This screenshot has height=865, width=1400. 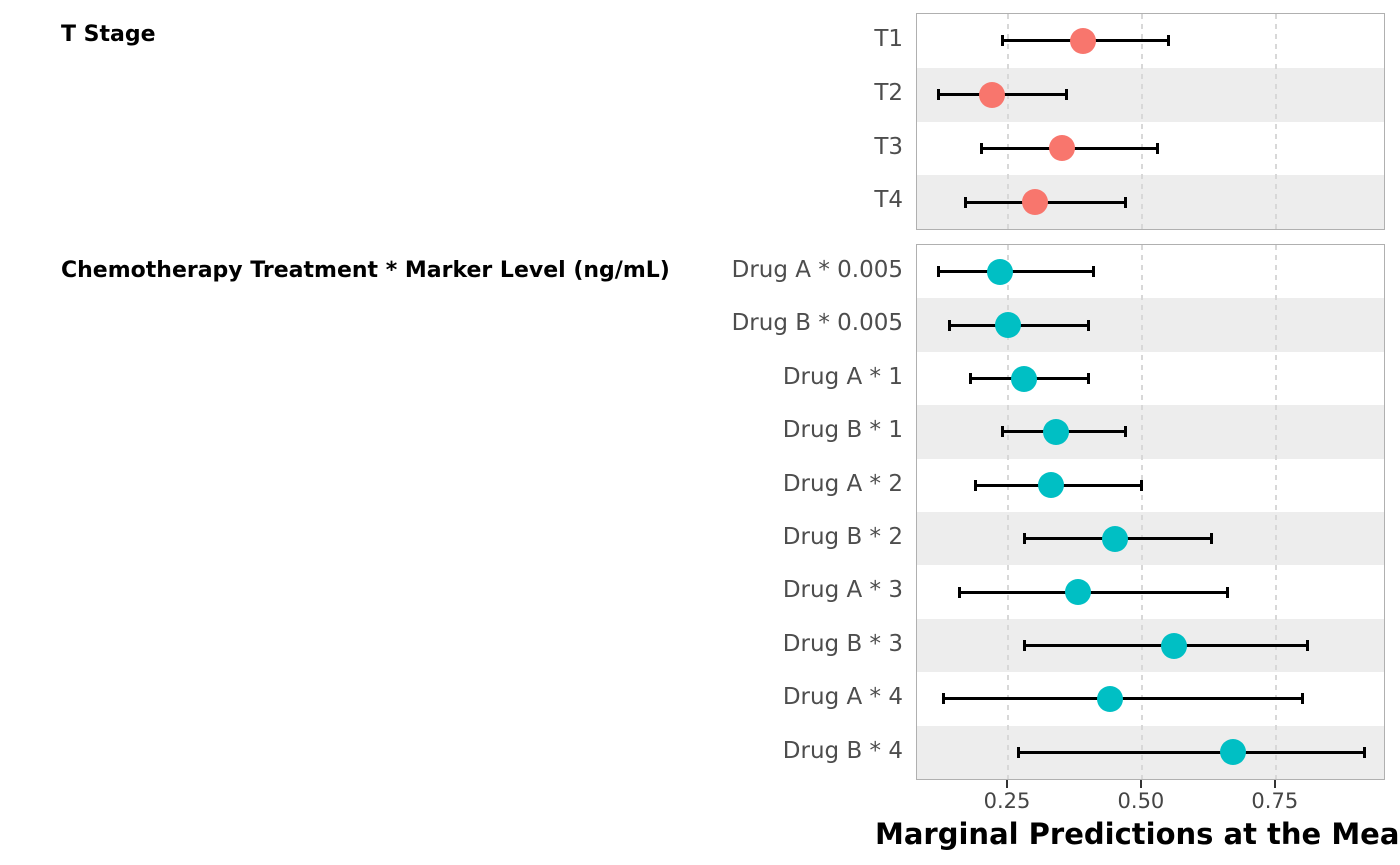 I want to click on x-axis-title: Marginal Predictions at the Mea, so click(x=1137, y=834).